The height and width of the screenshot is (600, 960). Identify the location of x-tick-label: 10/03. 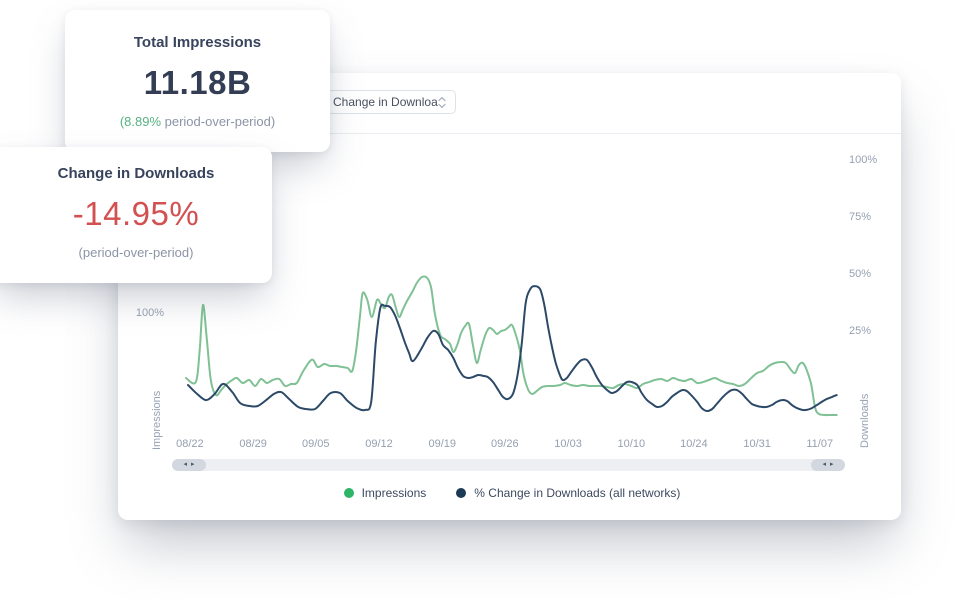
(568, 444).